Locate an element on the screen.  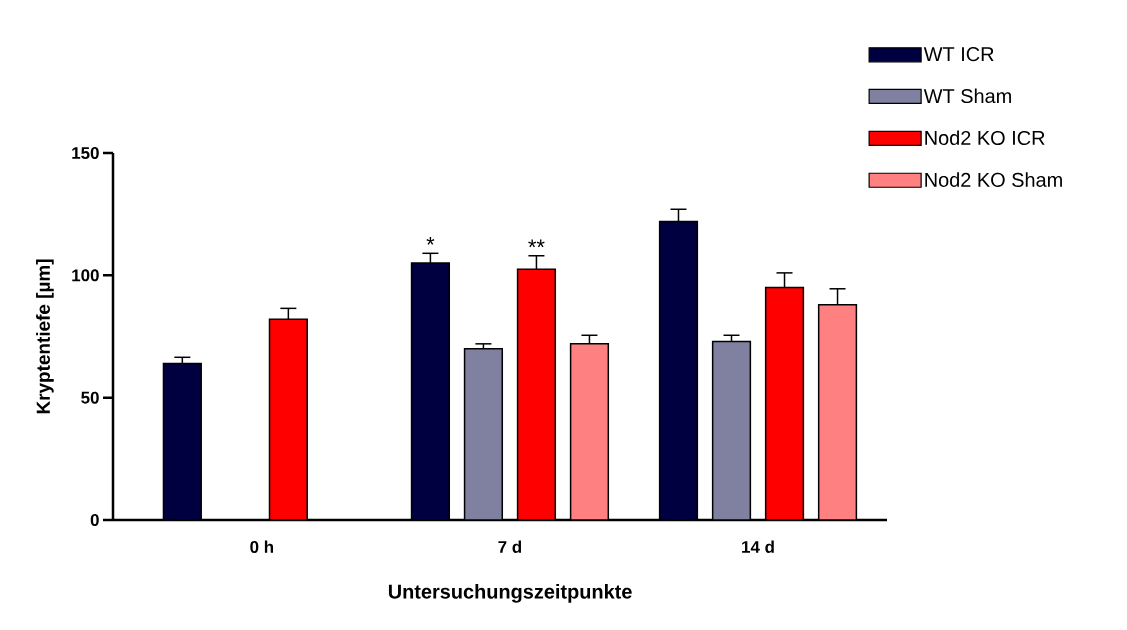
data-label: ** is located at coordinates (536, 243).